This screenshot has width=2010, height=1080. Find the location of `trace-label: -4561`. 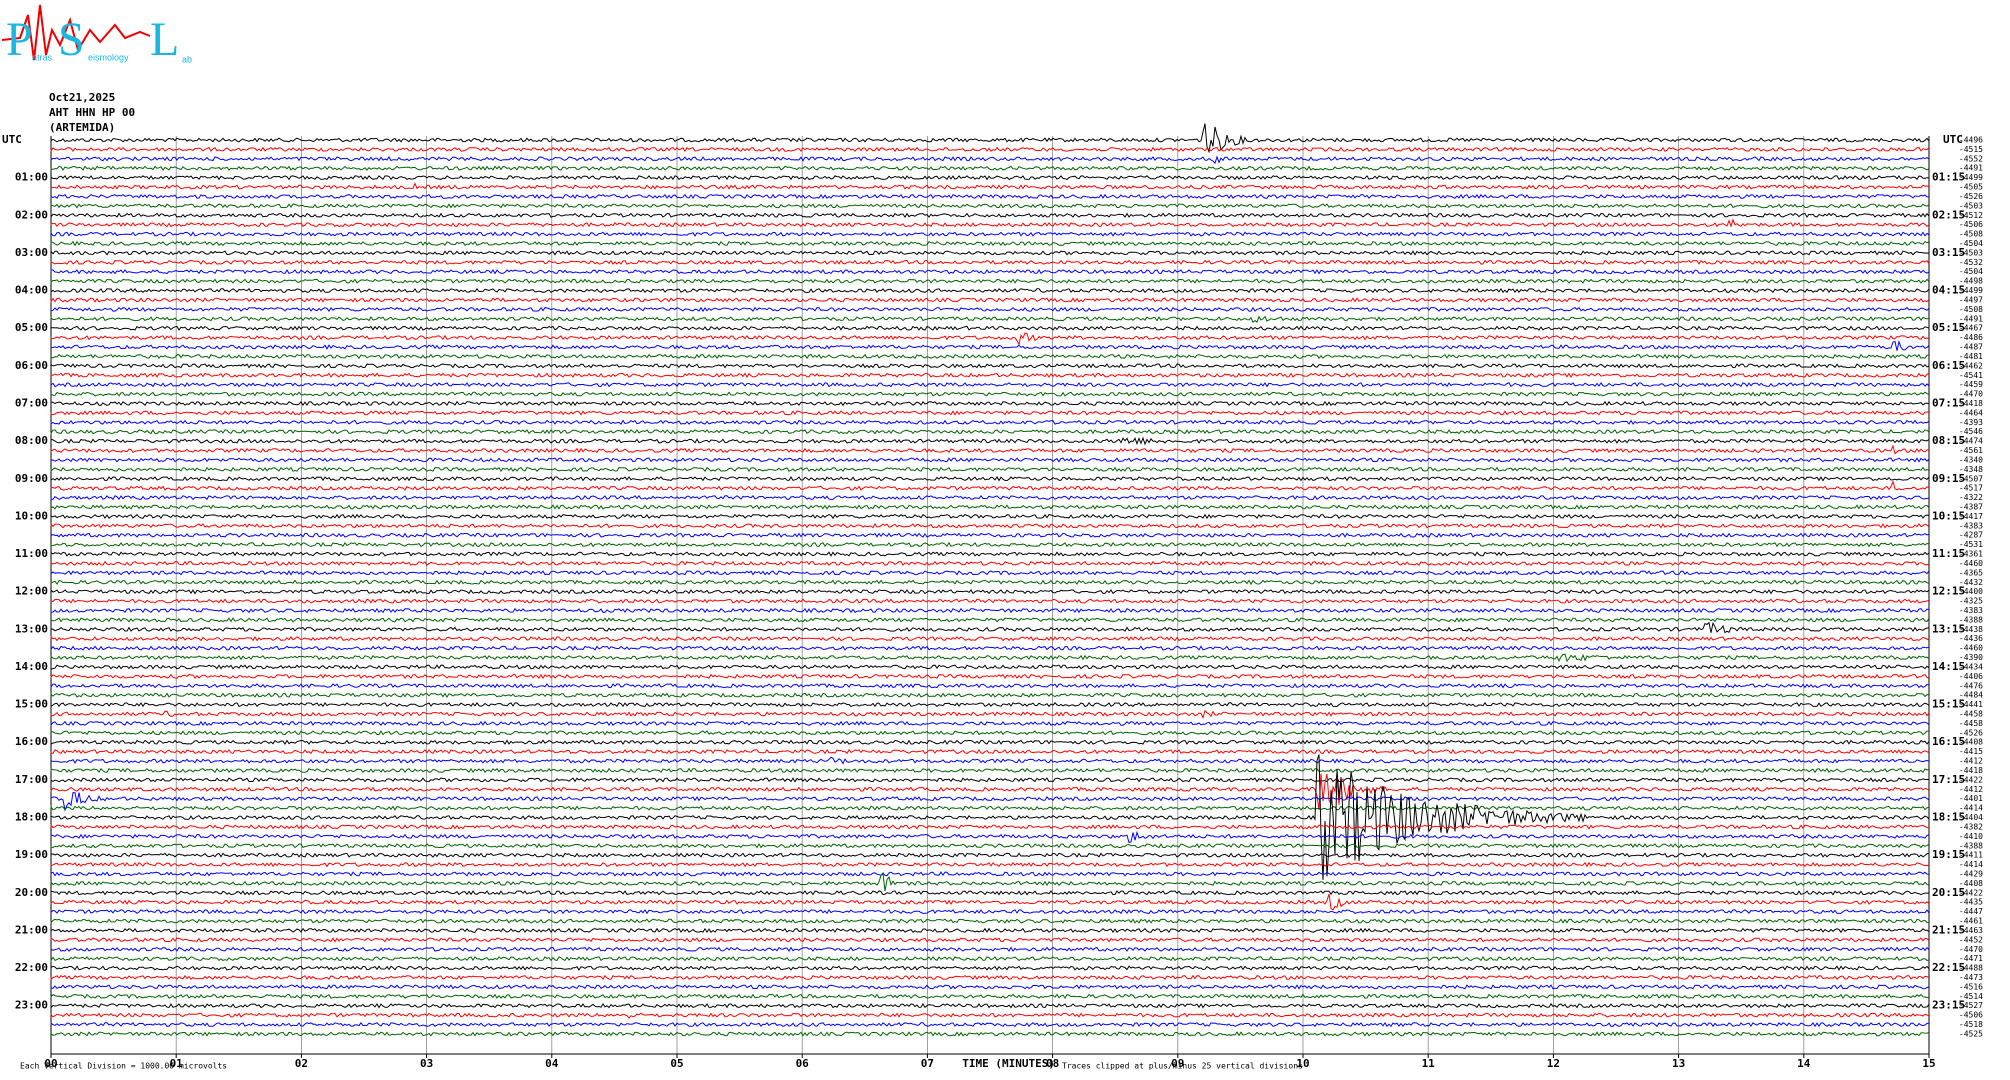

trace-label: -4561 is located at coordinates (1971, 450).